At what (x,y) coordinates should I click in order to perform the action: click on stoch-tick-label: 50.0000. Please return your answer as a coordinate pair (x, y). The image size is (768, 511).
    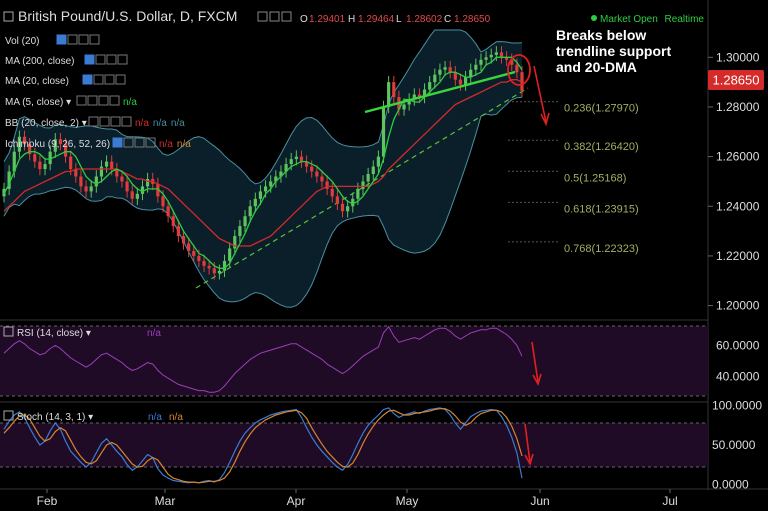
    Looking at the image, I should click on (734, 445).